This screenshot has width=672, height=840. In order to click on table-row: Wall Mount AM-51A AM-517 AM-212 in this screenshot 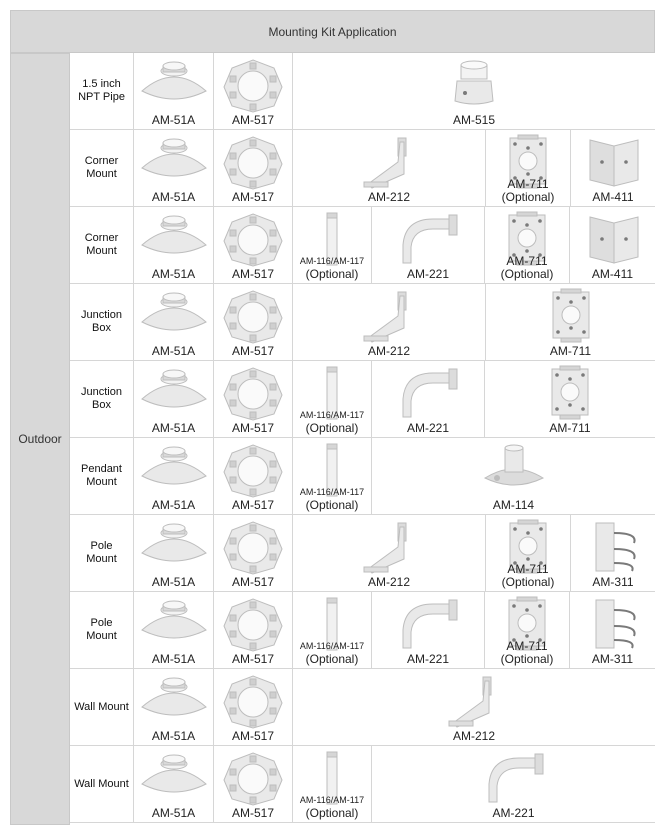, I will do `click(362, 707)`.